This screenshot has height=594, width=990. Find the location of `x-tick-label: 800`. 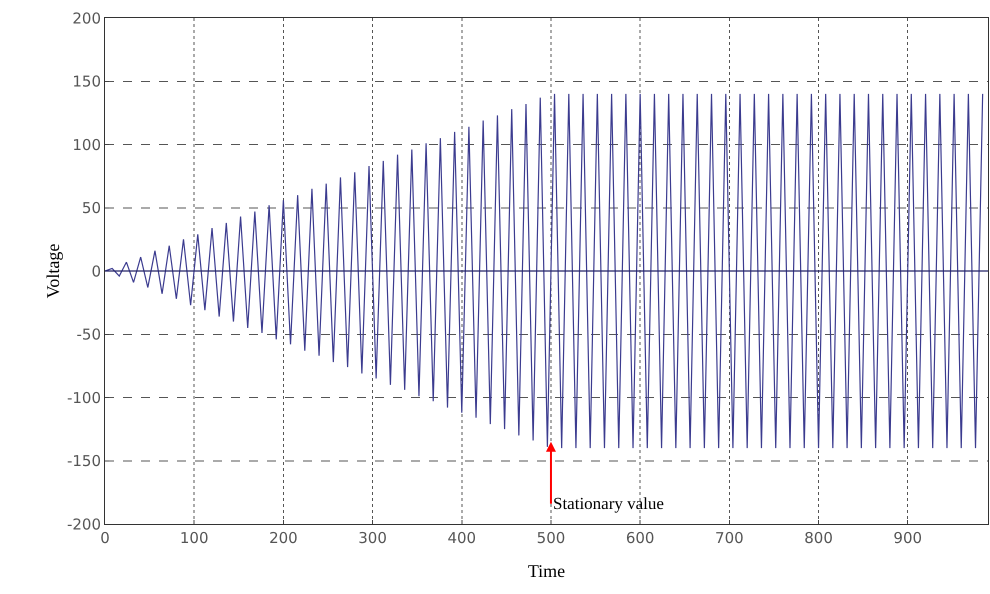

x-tick-label: 800 is located at coordinates (818, 538).